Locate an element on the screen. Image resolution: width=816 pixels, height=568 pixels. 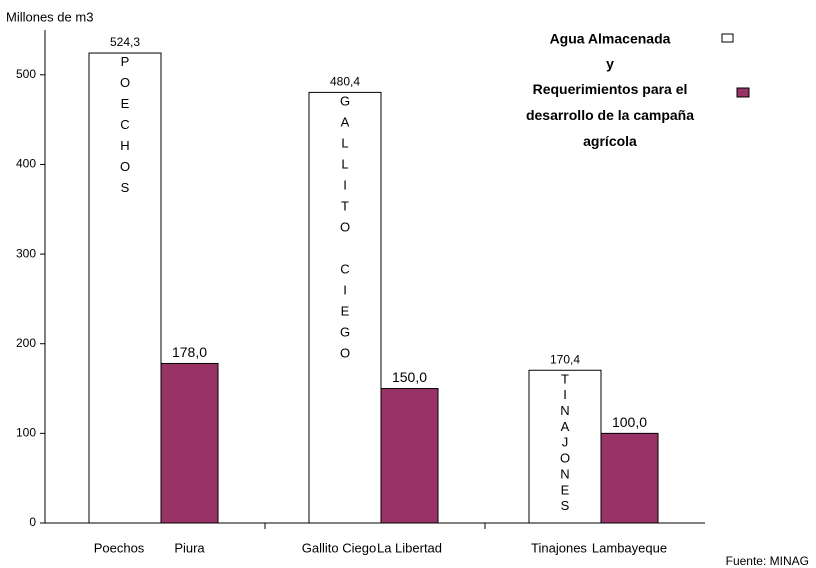
value-label: 170,4 is located at coordinates (565, 359).